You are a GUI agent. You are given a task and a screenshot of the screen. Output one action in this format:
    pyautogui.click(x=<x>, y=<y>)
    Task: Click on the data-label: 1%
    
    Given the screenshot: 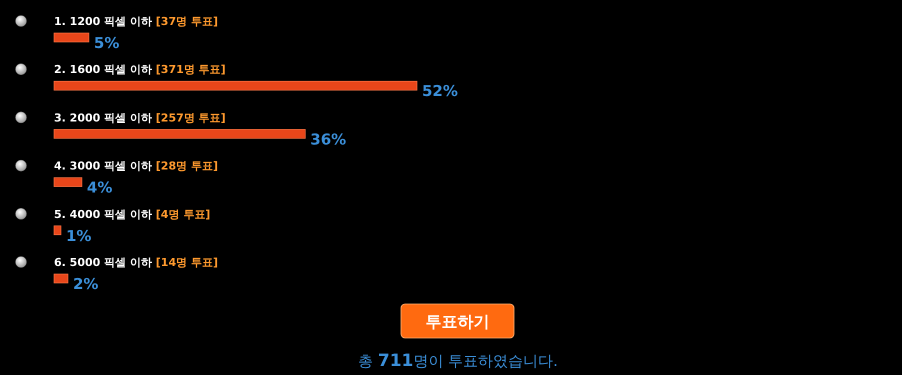 What is the action you would take?
    pyautogui.click(x=79, y=235)
    